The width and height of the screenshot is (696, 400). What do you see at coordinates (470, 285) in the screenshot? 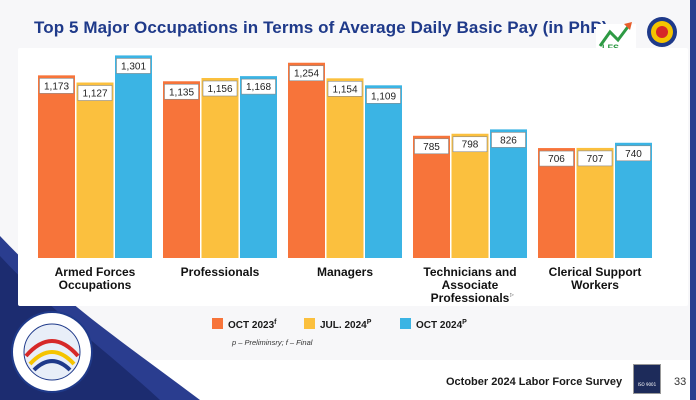
I see `category-label: Associate` at bounding box center [470, 285].